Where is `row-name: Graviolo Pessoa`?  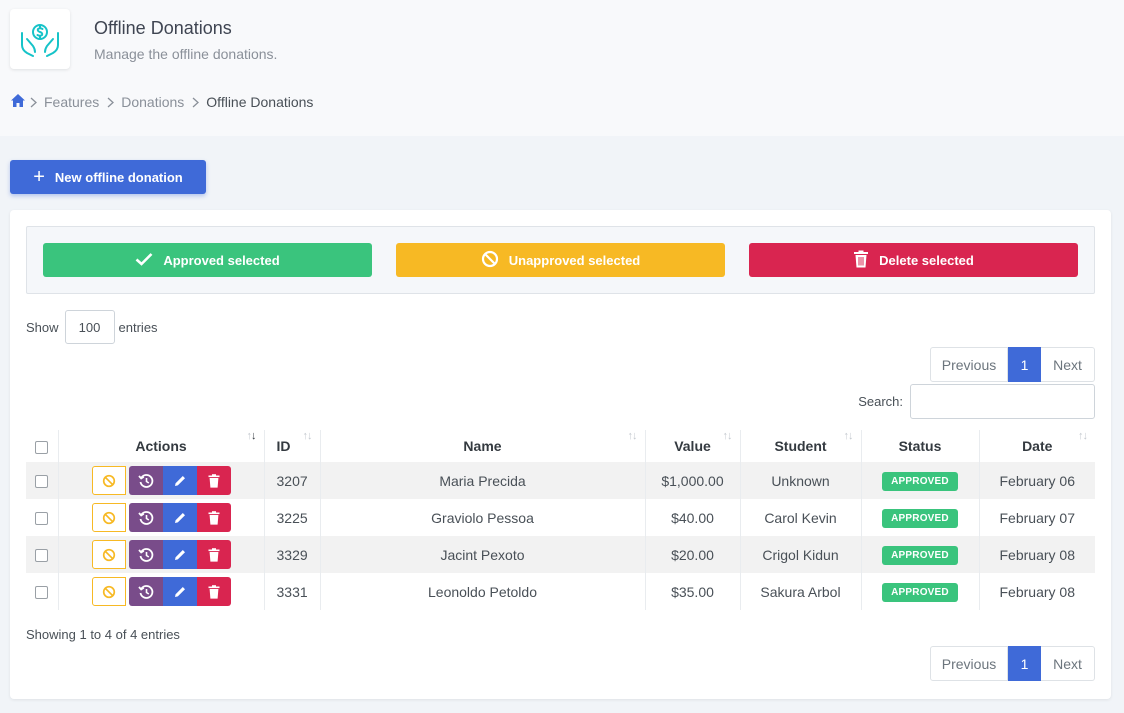 row-name: Graviolo Pessoa is located at coordinates (482, 517).